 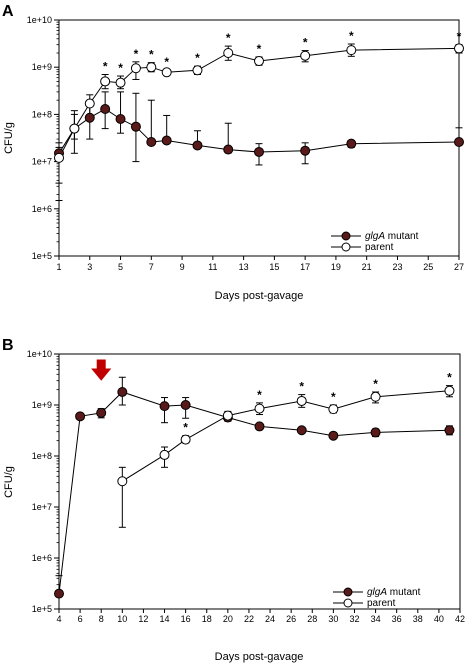 What do you see at coordinates (260, 616) in the screenshot?
I see `panel-b-x-axis: 4 6 8 10 12 14 16 18 20 22 24 26 28 30 32 34 36 38 40 42` at bounding box center [260, 616].